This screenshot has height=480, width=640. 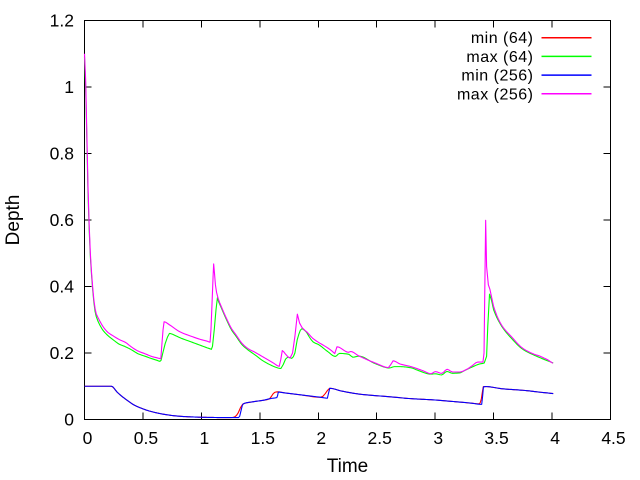 I want to click on svg-text: 0.6, so click(x=62, y=220).